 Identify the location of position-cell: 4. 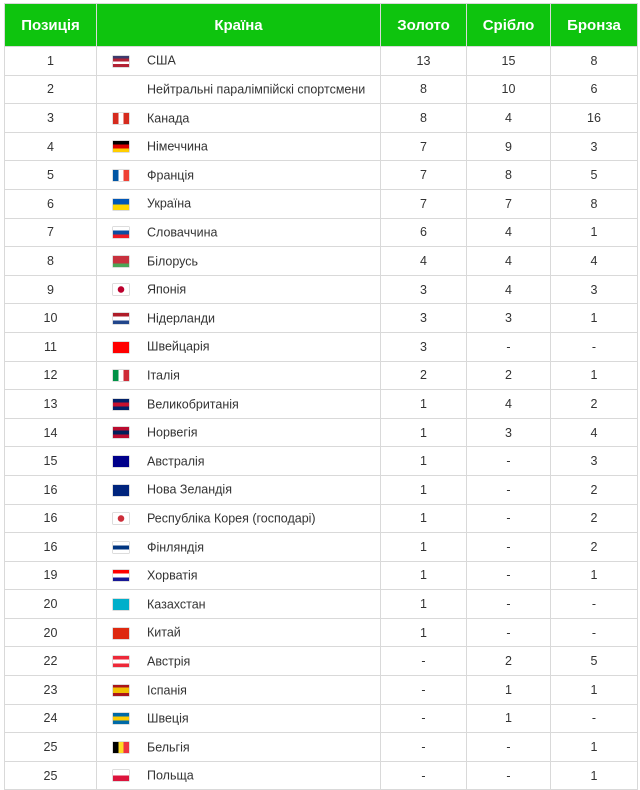
(50, 146).